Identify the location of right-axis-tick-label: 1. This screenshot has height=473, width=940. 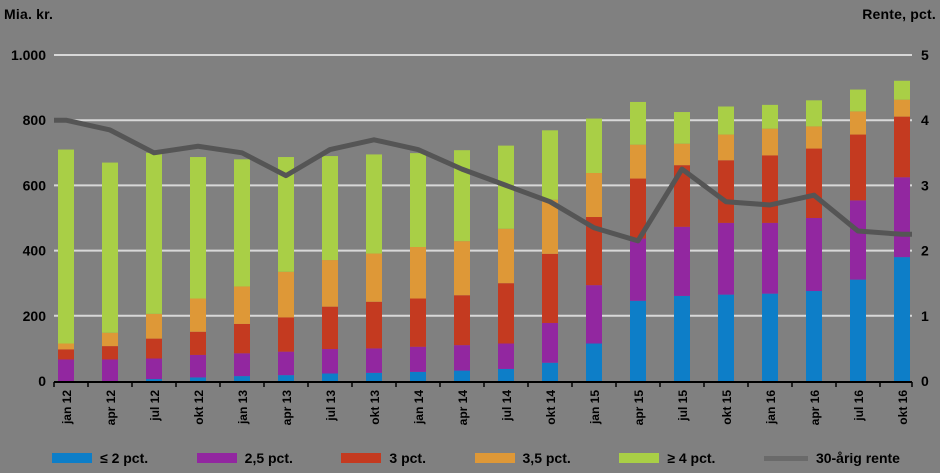
(925, 316).